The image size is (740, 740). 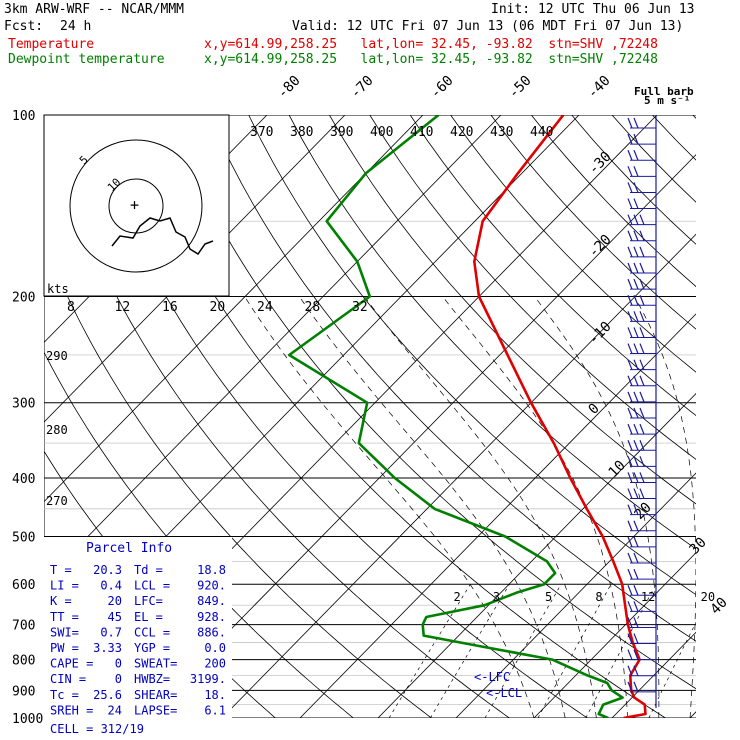 What do you see at coordinates (643, 511) in the screenshot?
I see `isotherm-label: 20` at bounding box center [643, 511].